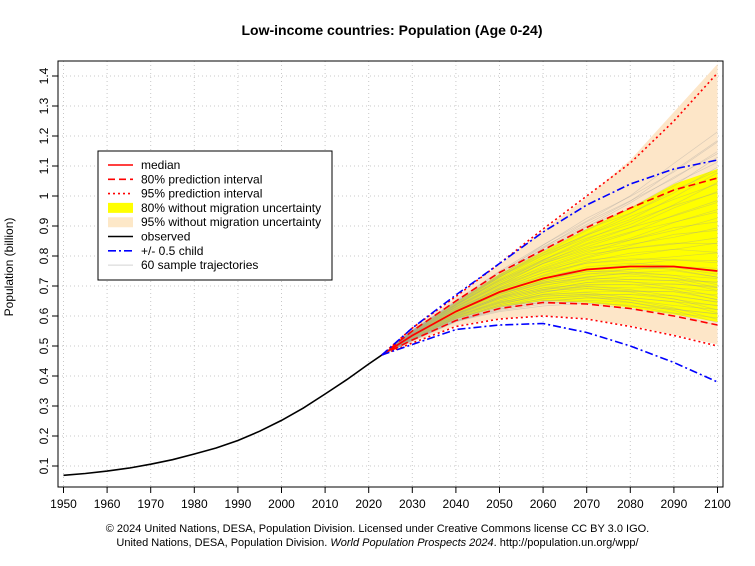  What do you see at coordinates (172, 251) in the screenshot?
I see `legend-label: +/- 0.5 child` at bounding box center [172, 251].